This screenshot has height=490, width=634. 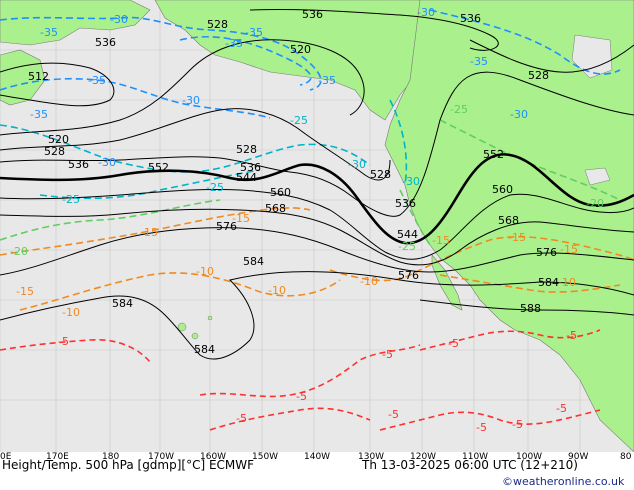 I want to click on lon-label: 140W, so click(x=317, y=457).